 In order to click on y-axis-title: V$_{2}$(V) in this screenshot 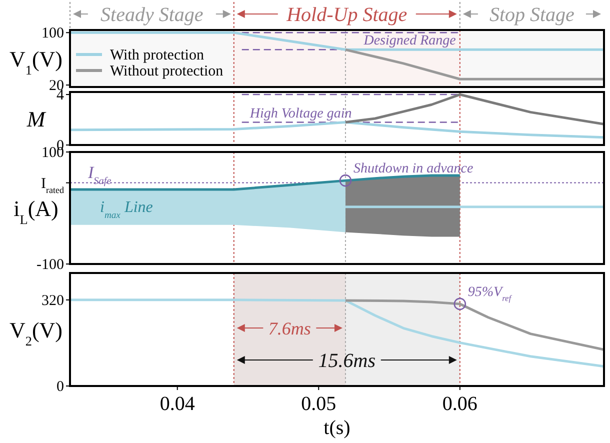, I will do `click(36, 333)`.